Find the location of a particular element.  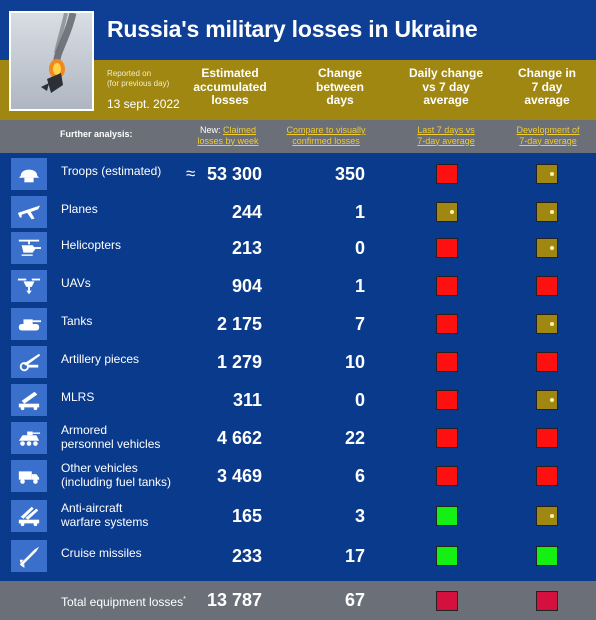

row-value: 4 662 is located at coordinates (239, 438).